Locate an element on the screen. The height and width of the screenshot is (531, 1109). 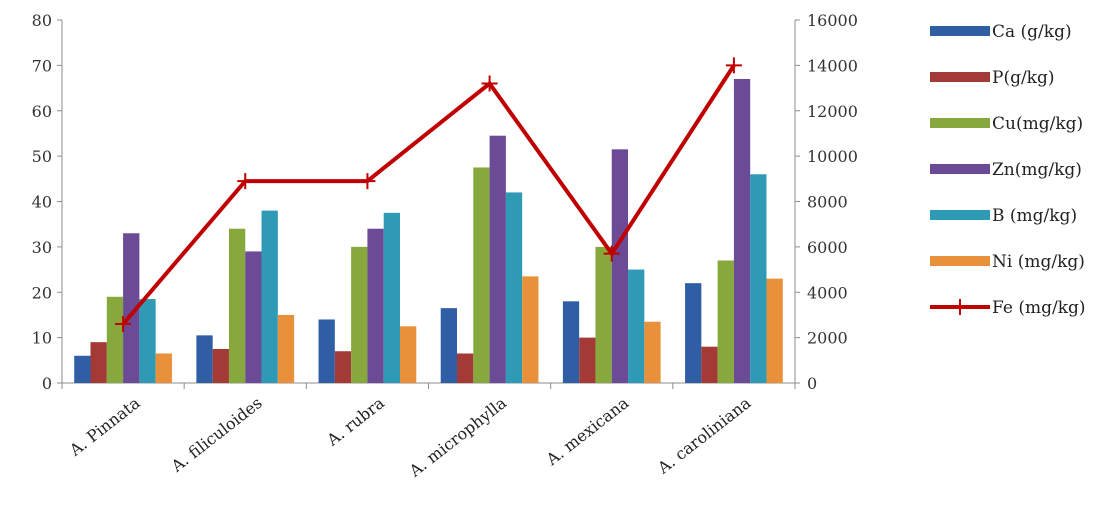
legend-item: B (mg/kg) is located at coordinates (1003, 216).